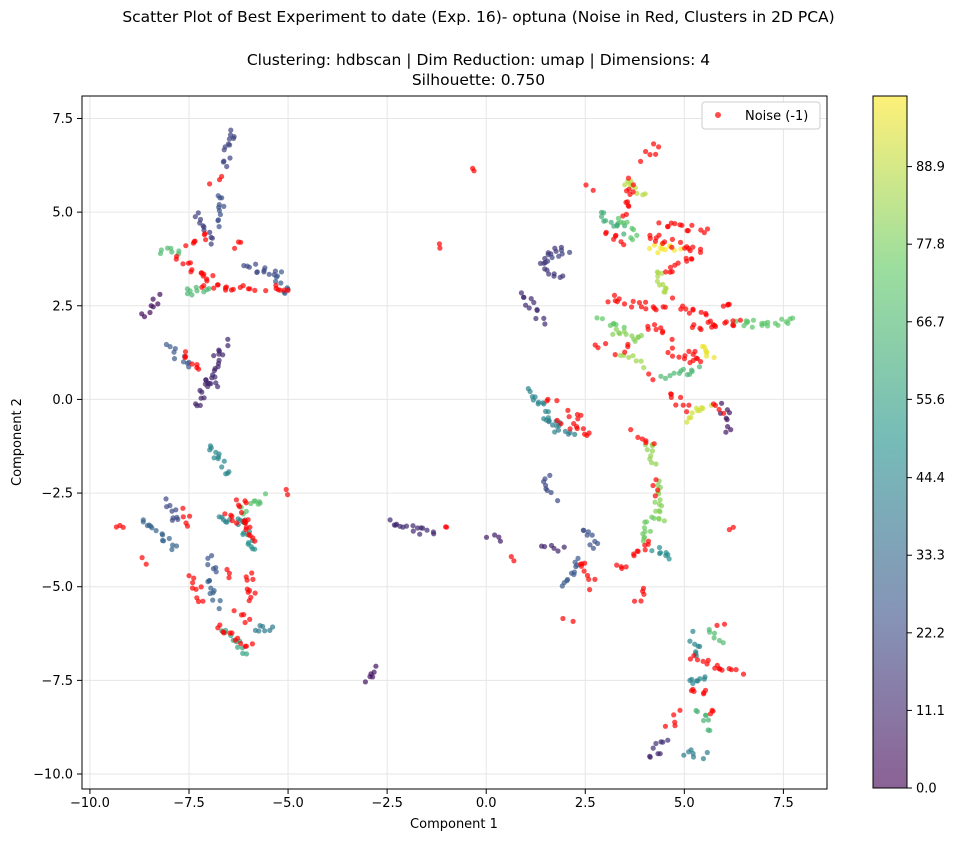 The width and height of the screenshot is (957, 841). What do you see at coordinates (486, 803) in the screenshot?
I see `x-tick-label: 0.0` at bounding box center [486, 803].